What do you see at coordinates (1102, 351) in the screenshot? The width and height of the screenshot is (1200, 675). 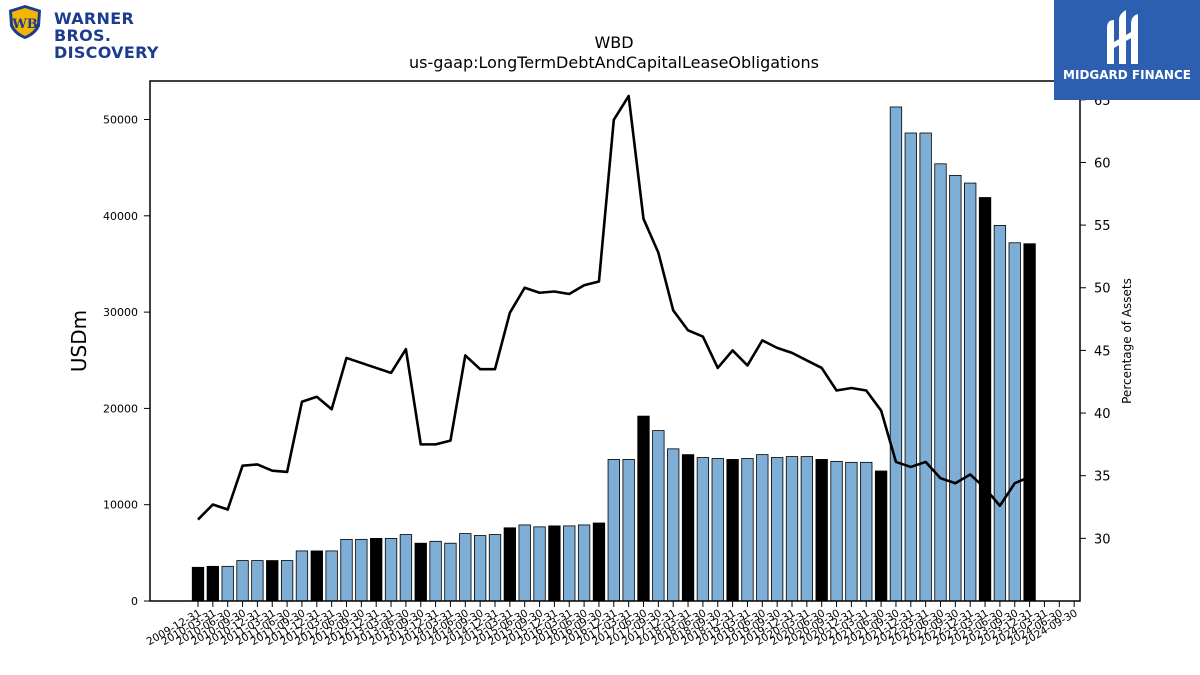 I see `y2-tick-label: 45` at bounding box center [1102, 351].